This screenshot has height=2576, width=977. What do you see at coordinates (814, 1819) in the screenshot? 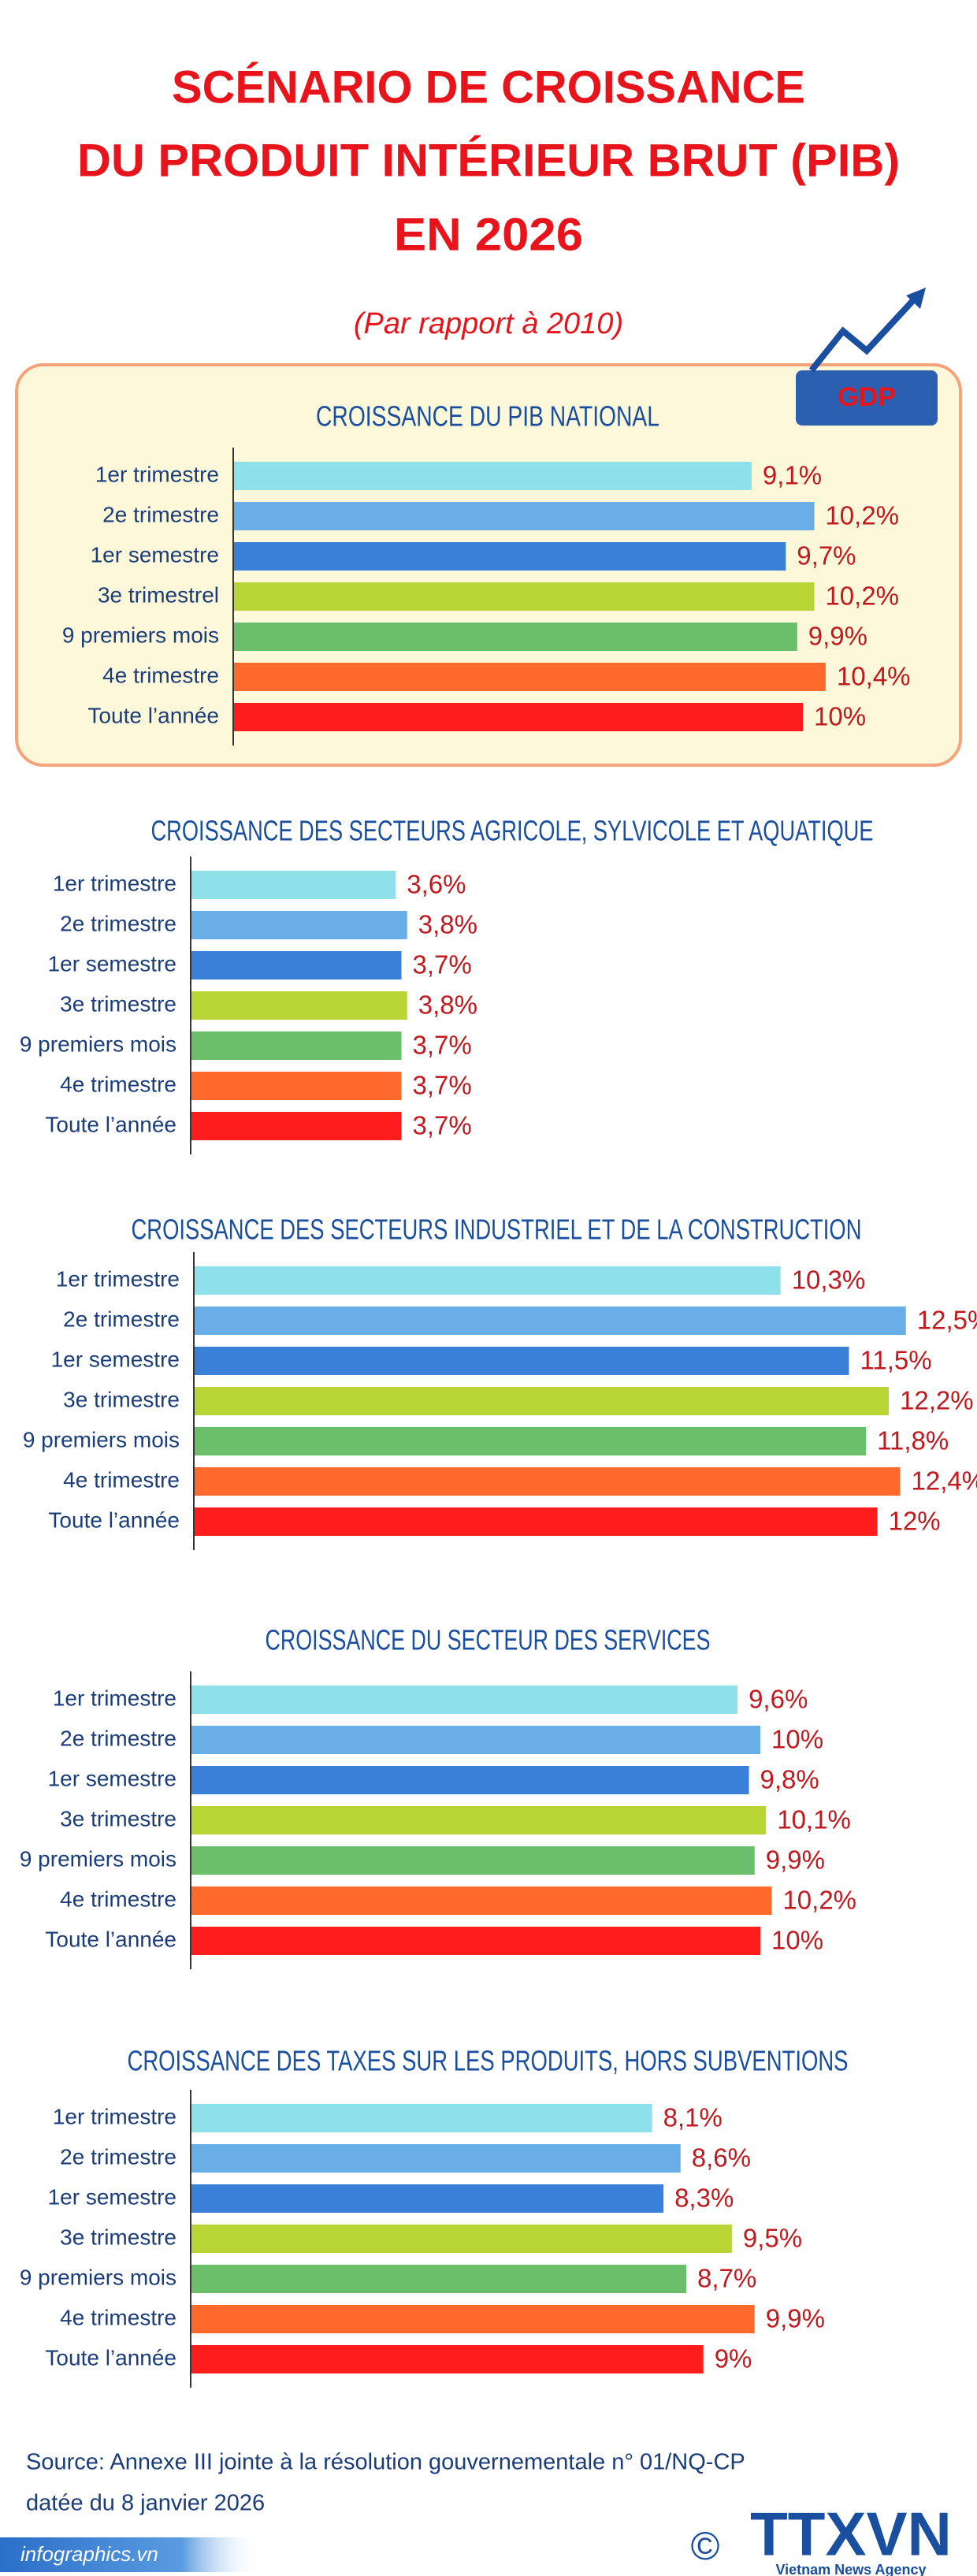
I see `value-label: 10,1%` at bounding box center [814, 1819].